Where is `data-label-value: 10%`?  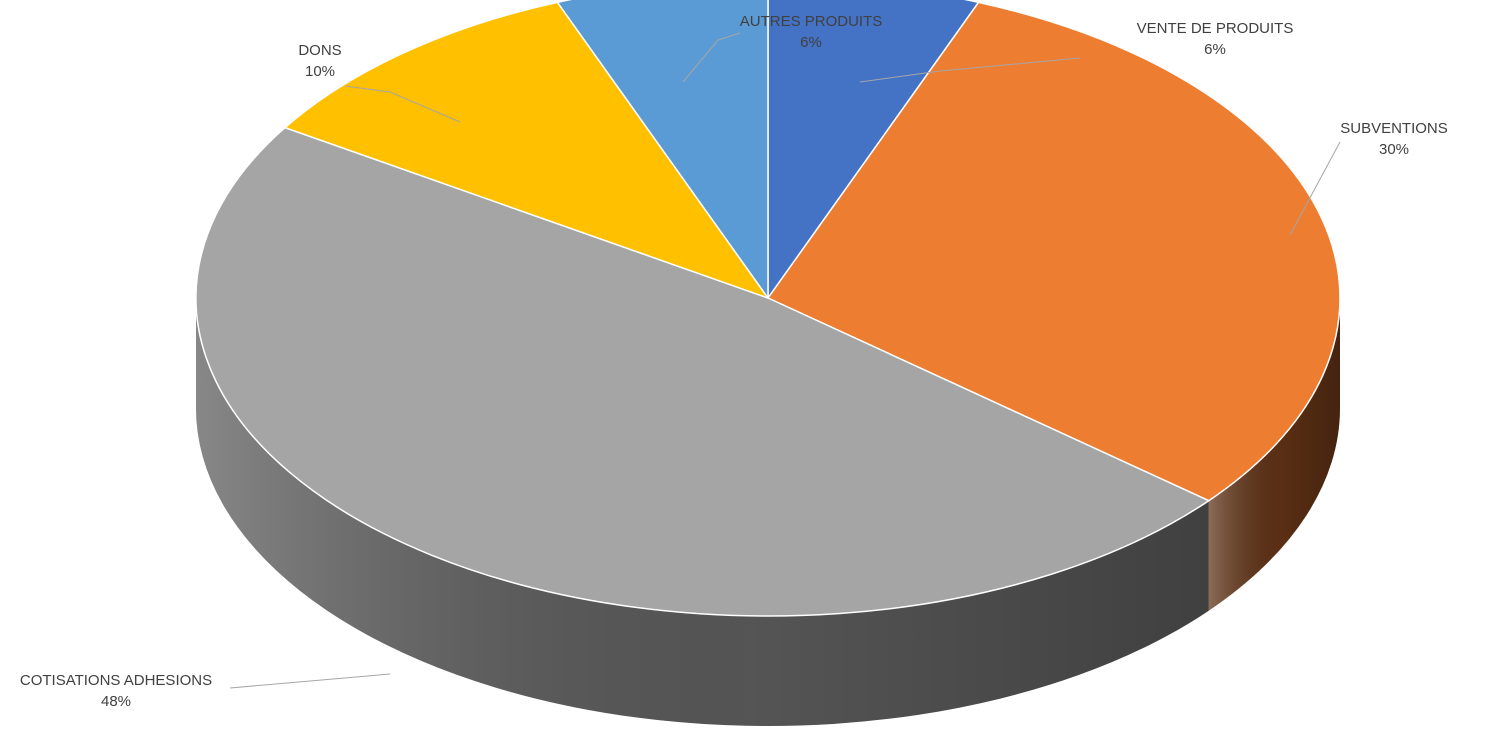
data-label-value: 10% is located at coordinates (320, 71).